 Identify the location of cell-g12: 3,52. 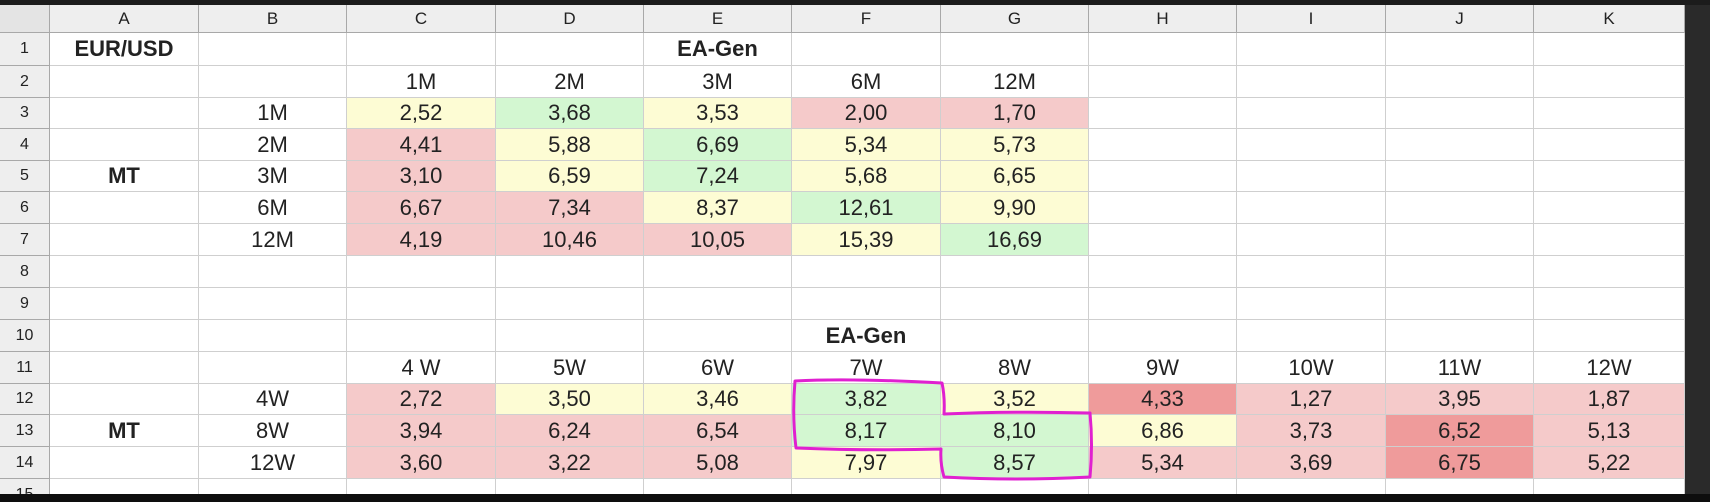
(1015, 399).